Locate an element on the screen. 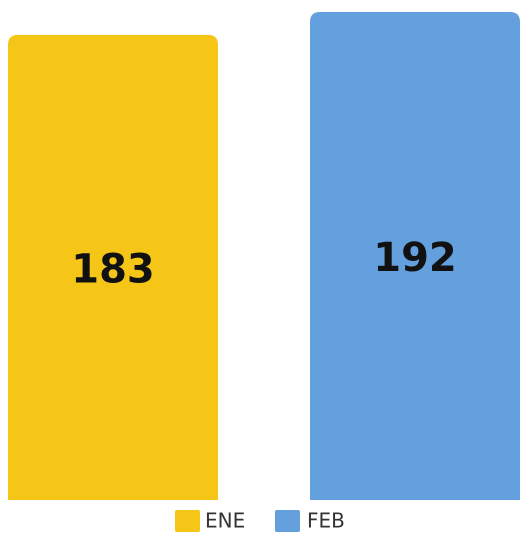 The image size is (520, 534). legend-label: ENE is located at coordinates (225, 521).